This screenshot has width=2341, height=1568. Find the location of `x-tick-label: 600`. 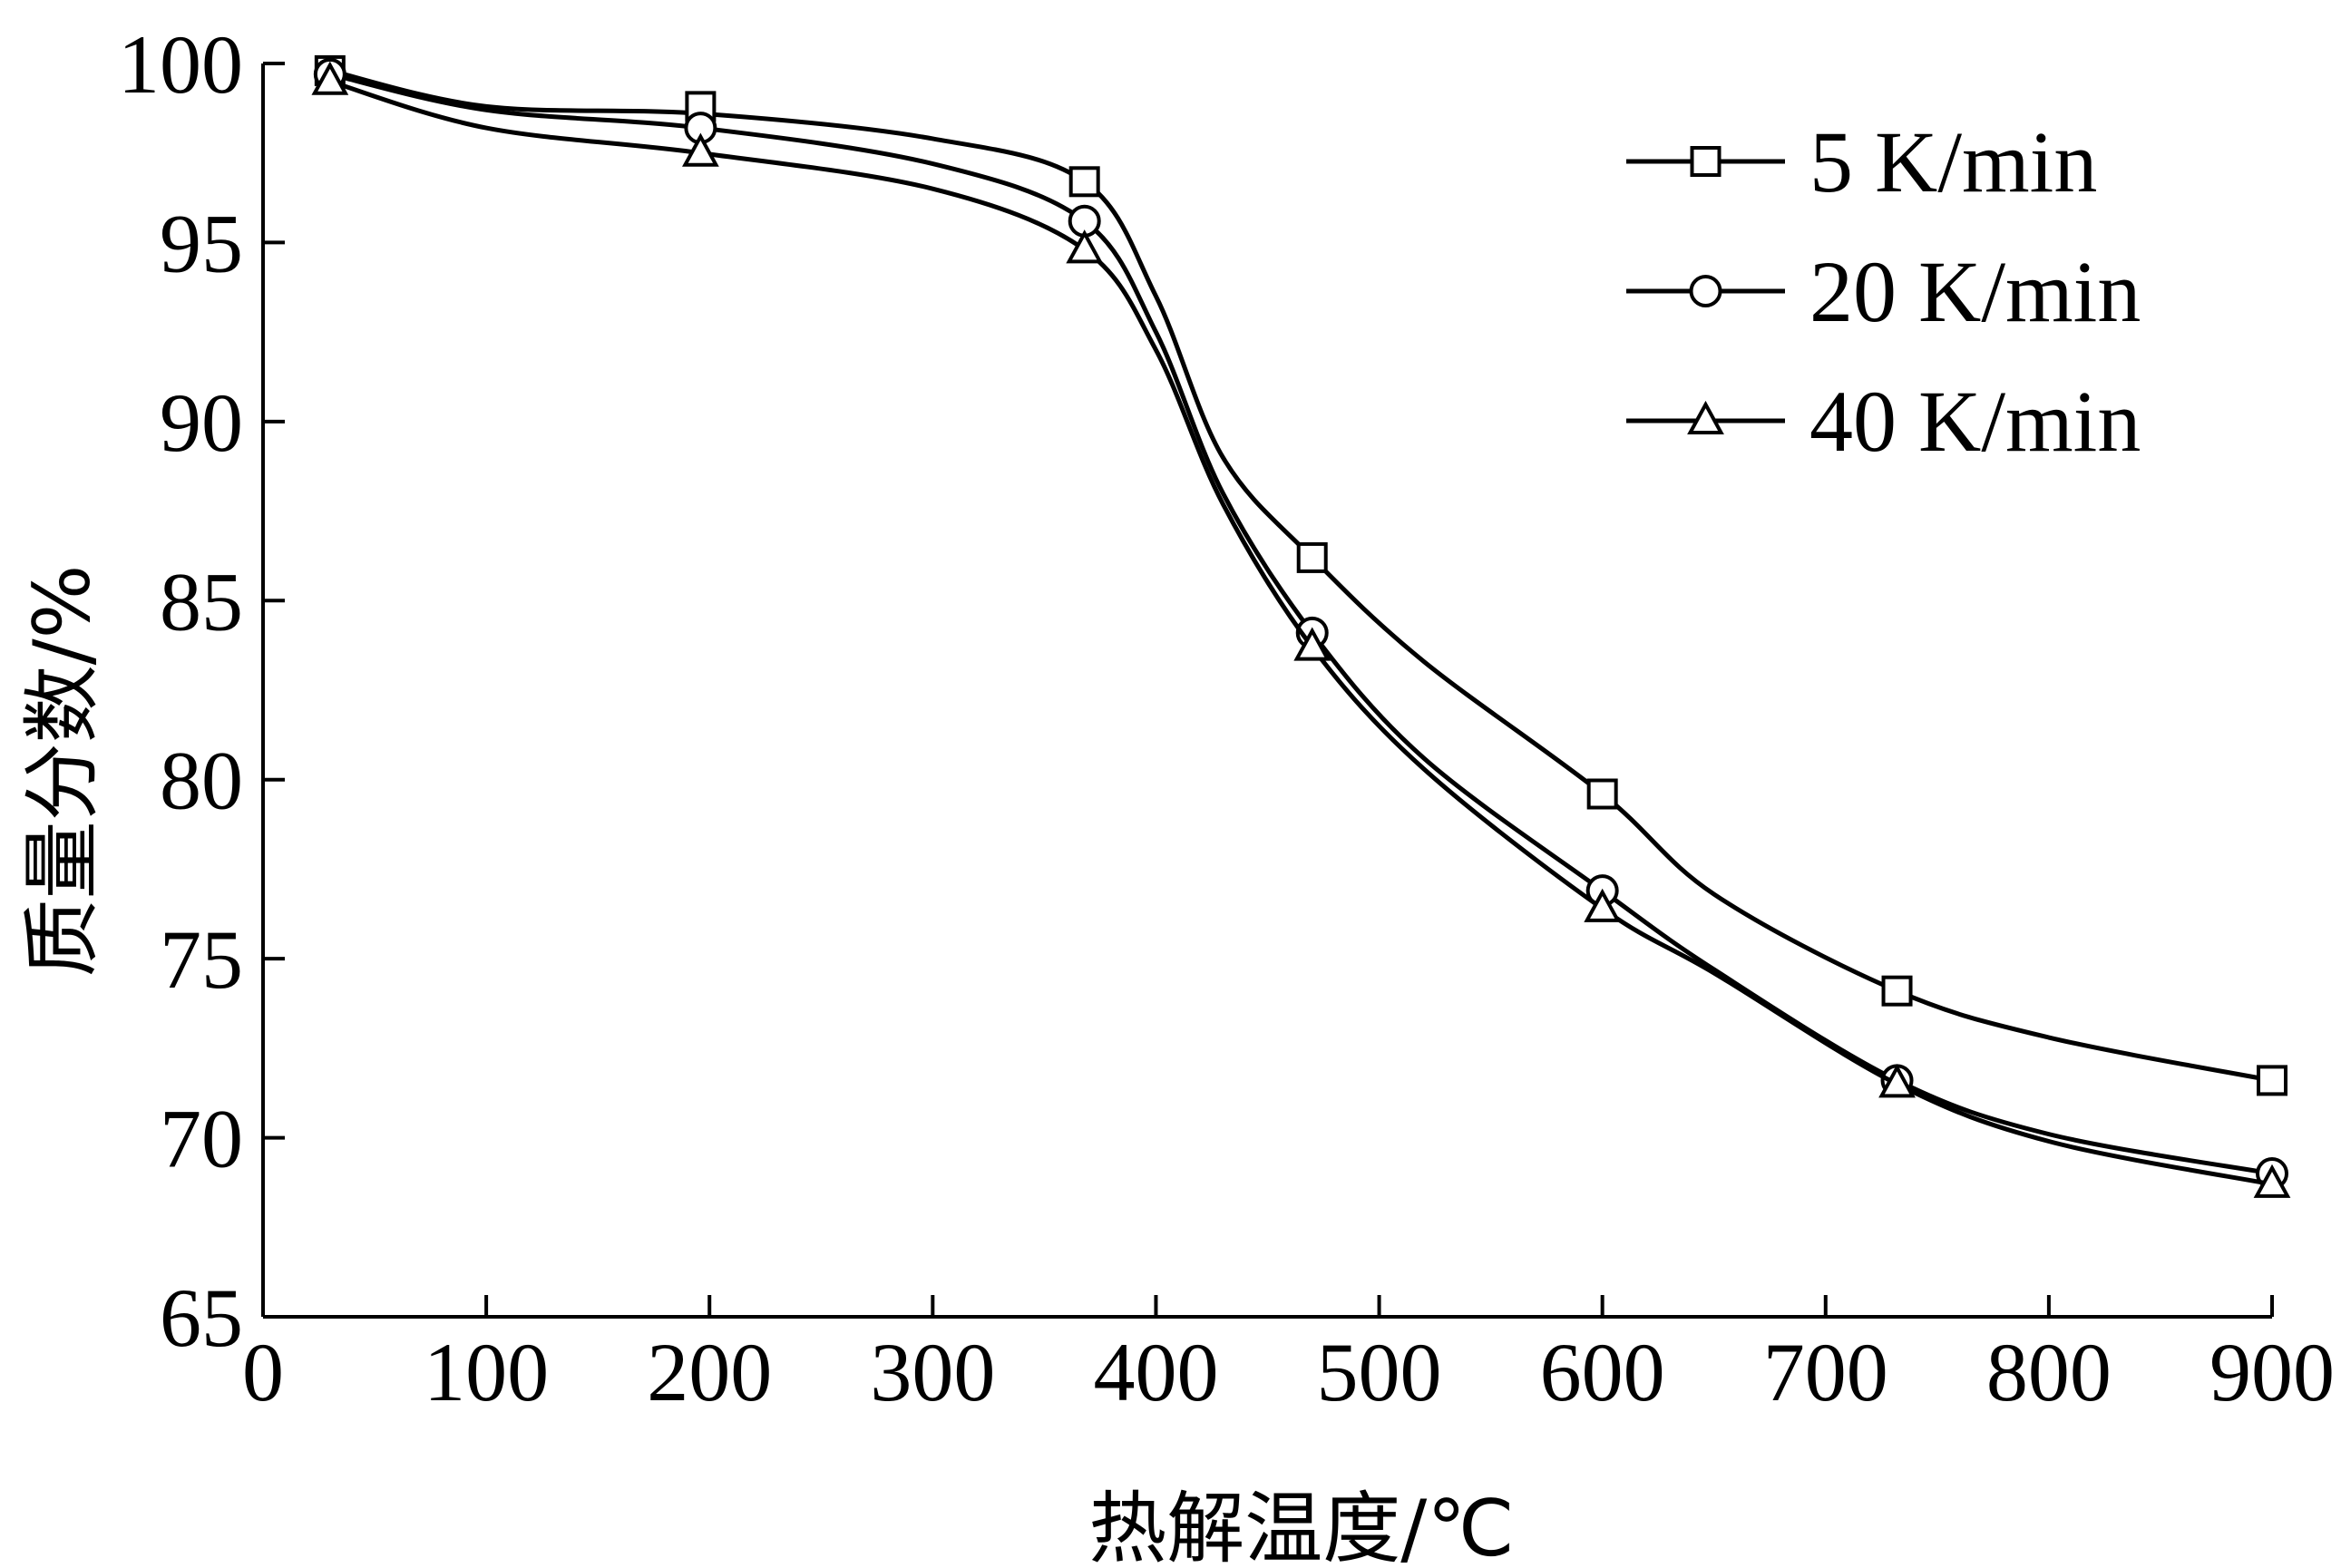

x-tick-label: 600 is located at coordinates (1602, 1372).